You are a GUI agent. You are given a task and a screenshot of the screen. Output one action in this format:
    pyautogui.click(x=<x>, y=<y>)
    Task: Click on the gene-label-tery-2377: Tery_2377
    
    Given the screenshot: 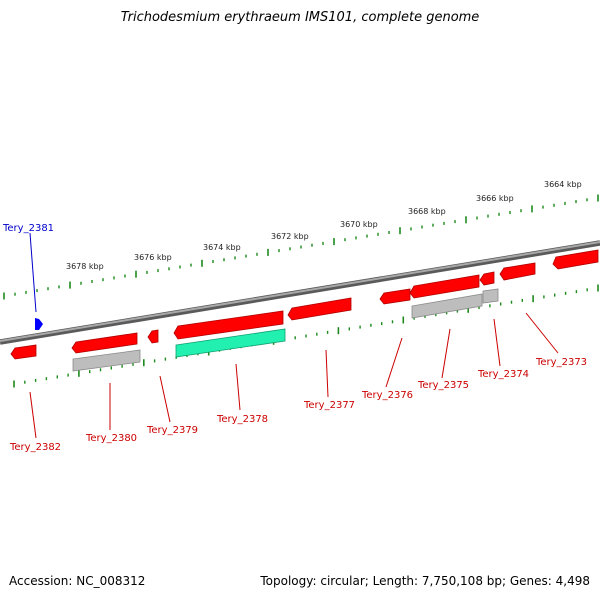 What is the action you would take?
    pyautogui.click(x=329, y=405)
    